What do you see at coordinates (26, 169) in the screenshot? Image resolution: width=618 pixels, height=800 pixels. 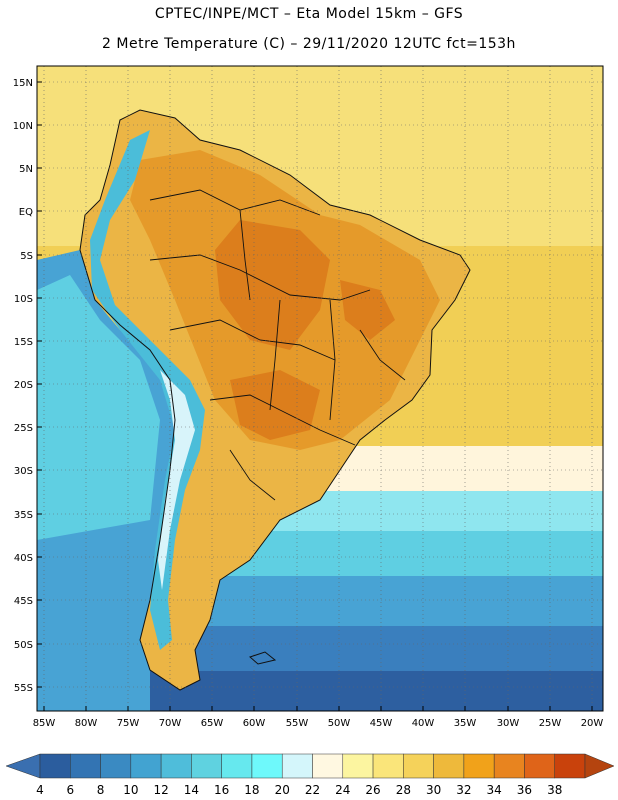 I see `lat-label: 5N` at bounding box center [26, 169].